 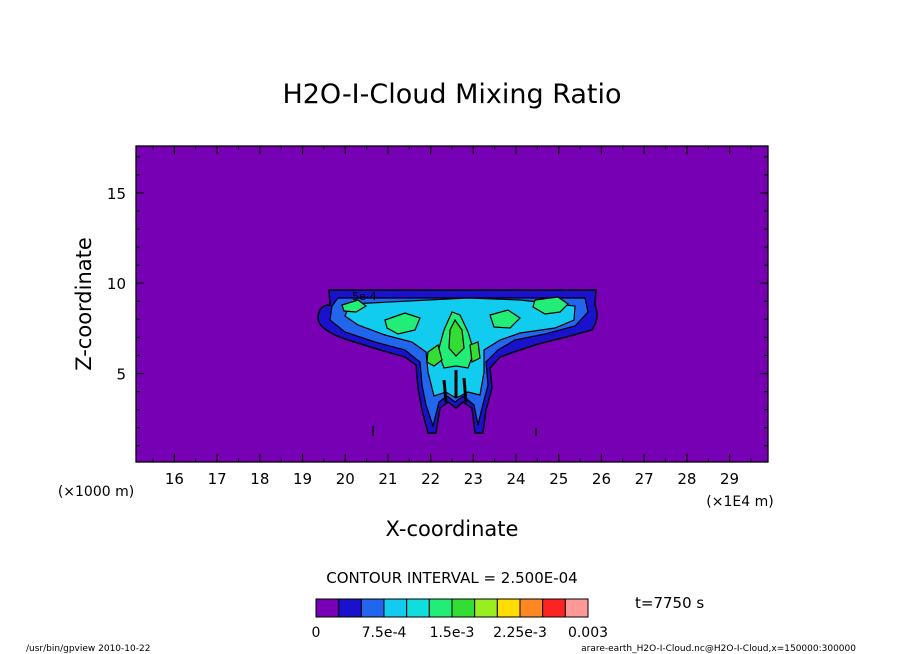 What do you see at coordinates (473, 479) in the screenshot?
I see `x-tick-label: 23` at bounding box center [473, 479].